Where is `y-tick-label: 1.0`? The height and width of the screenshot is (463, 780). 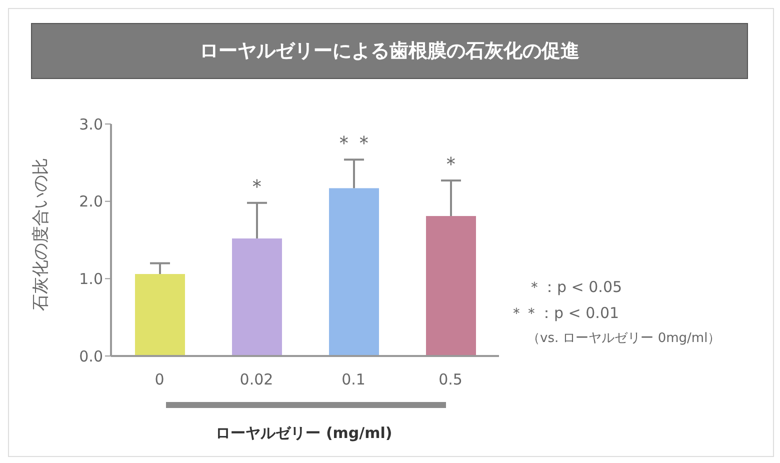
y-tick-label: 1.0 is located at coordinates (91, 279).